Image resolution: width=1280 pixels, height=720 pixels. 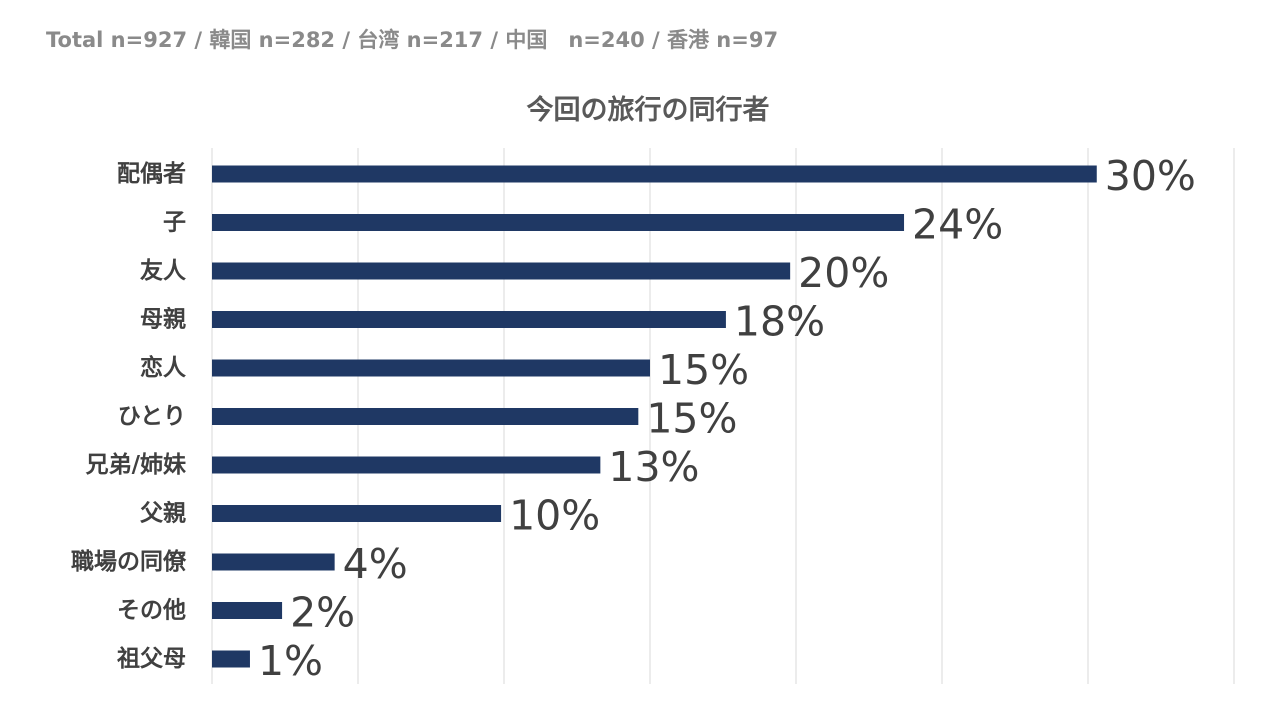 What do you see at coordinates (957, 225) in the screenshot?
I see `data-label: 24%` at bounding box center [957, 225].